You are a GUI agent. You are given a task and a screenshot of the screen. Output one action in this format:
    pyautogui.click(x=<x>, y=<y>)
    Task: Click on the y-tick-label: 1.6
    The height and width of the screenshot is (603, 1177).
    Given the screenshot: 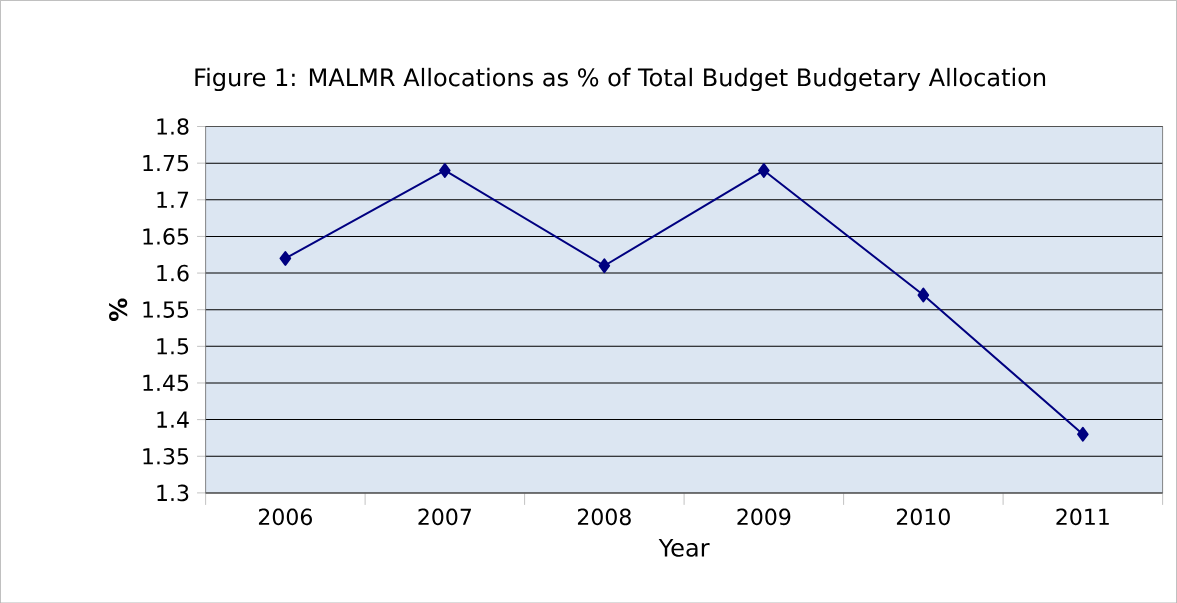 What is the action you would take?
    pyautogui.click(x=173, y=273)
    